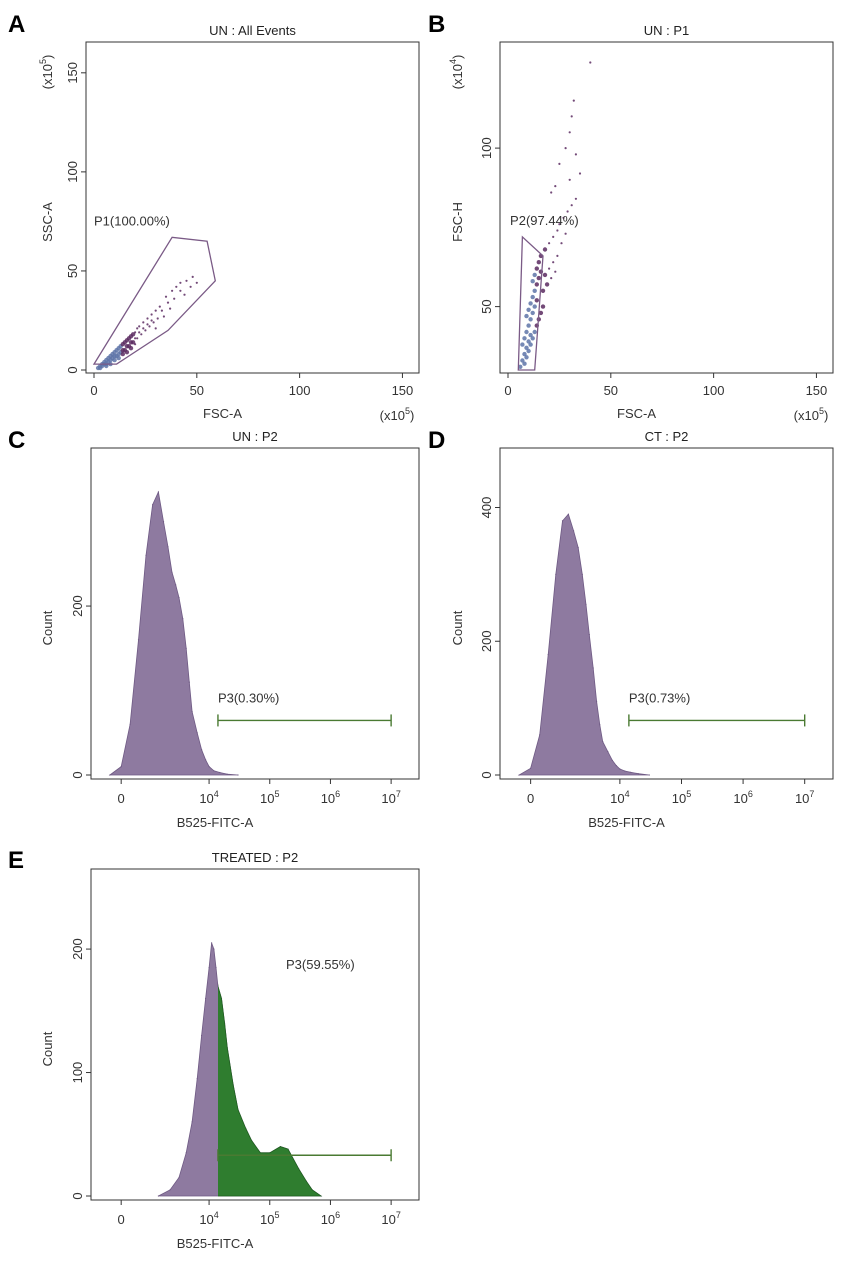 The height and width of the screenshot is (1262, 854). Describe the element at coordinates (16, 24) in the screenshot. I see `panel-letter: A` at that location.